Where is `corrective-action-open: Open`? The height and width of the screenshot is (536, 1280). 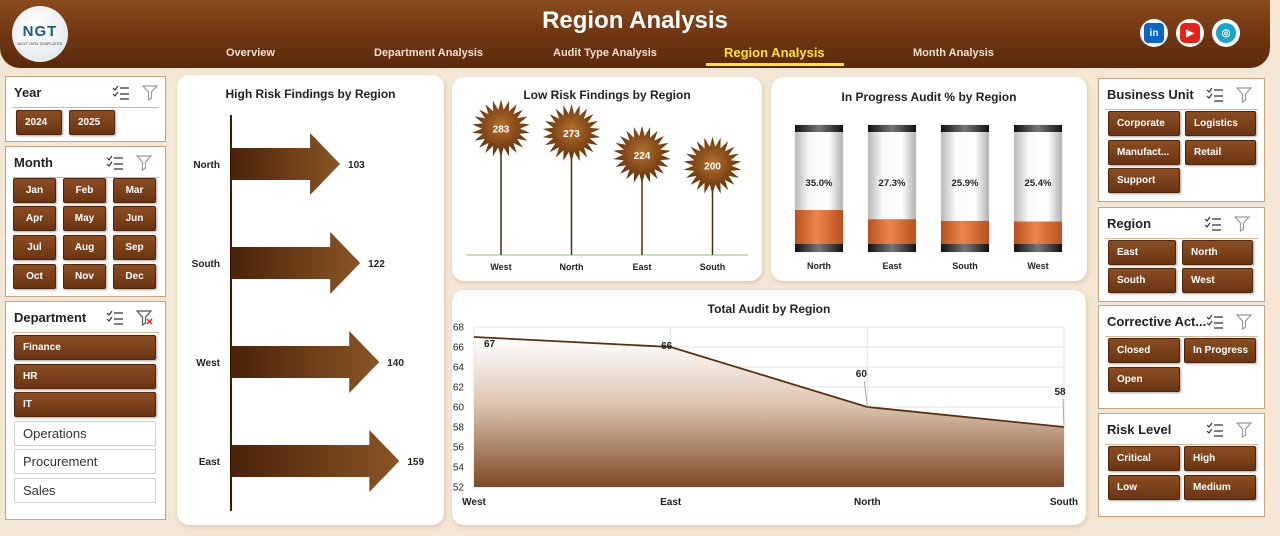
corrective-action-open: Open is located at coordinates (1144, 379).